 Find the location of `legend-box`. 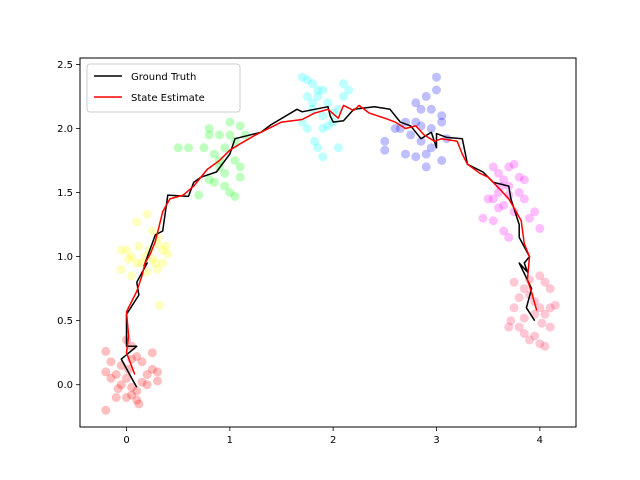

legend-box is located at coordinates (163, 88).